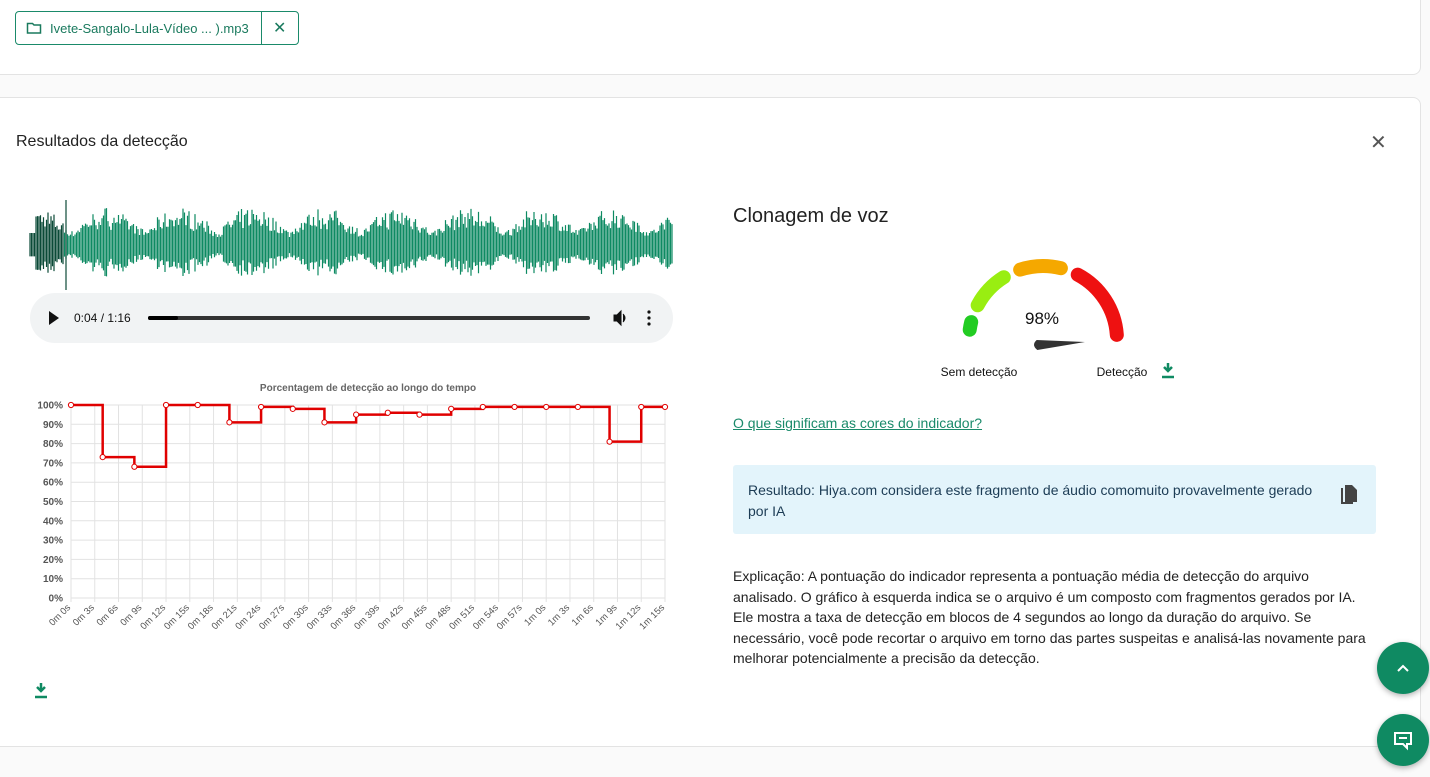 This screenshot has width=1430, height=777. What do you see at coordinates (1059, 345) in the screenshot?
I see `gauge-needle` at bounding box center [1059, 345].